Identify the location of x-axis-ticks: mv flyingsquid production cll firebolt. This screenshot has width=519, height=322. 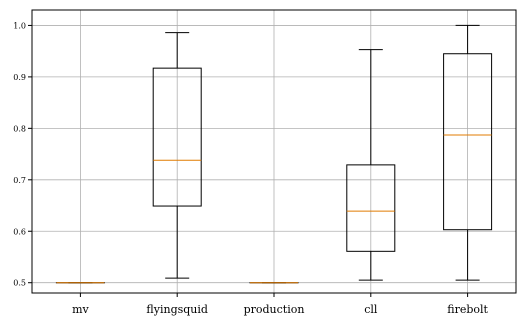
(280, 304).